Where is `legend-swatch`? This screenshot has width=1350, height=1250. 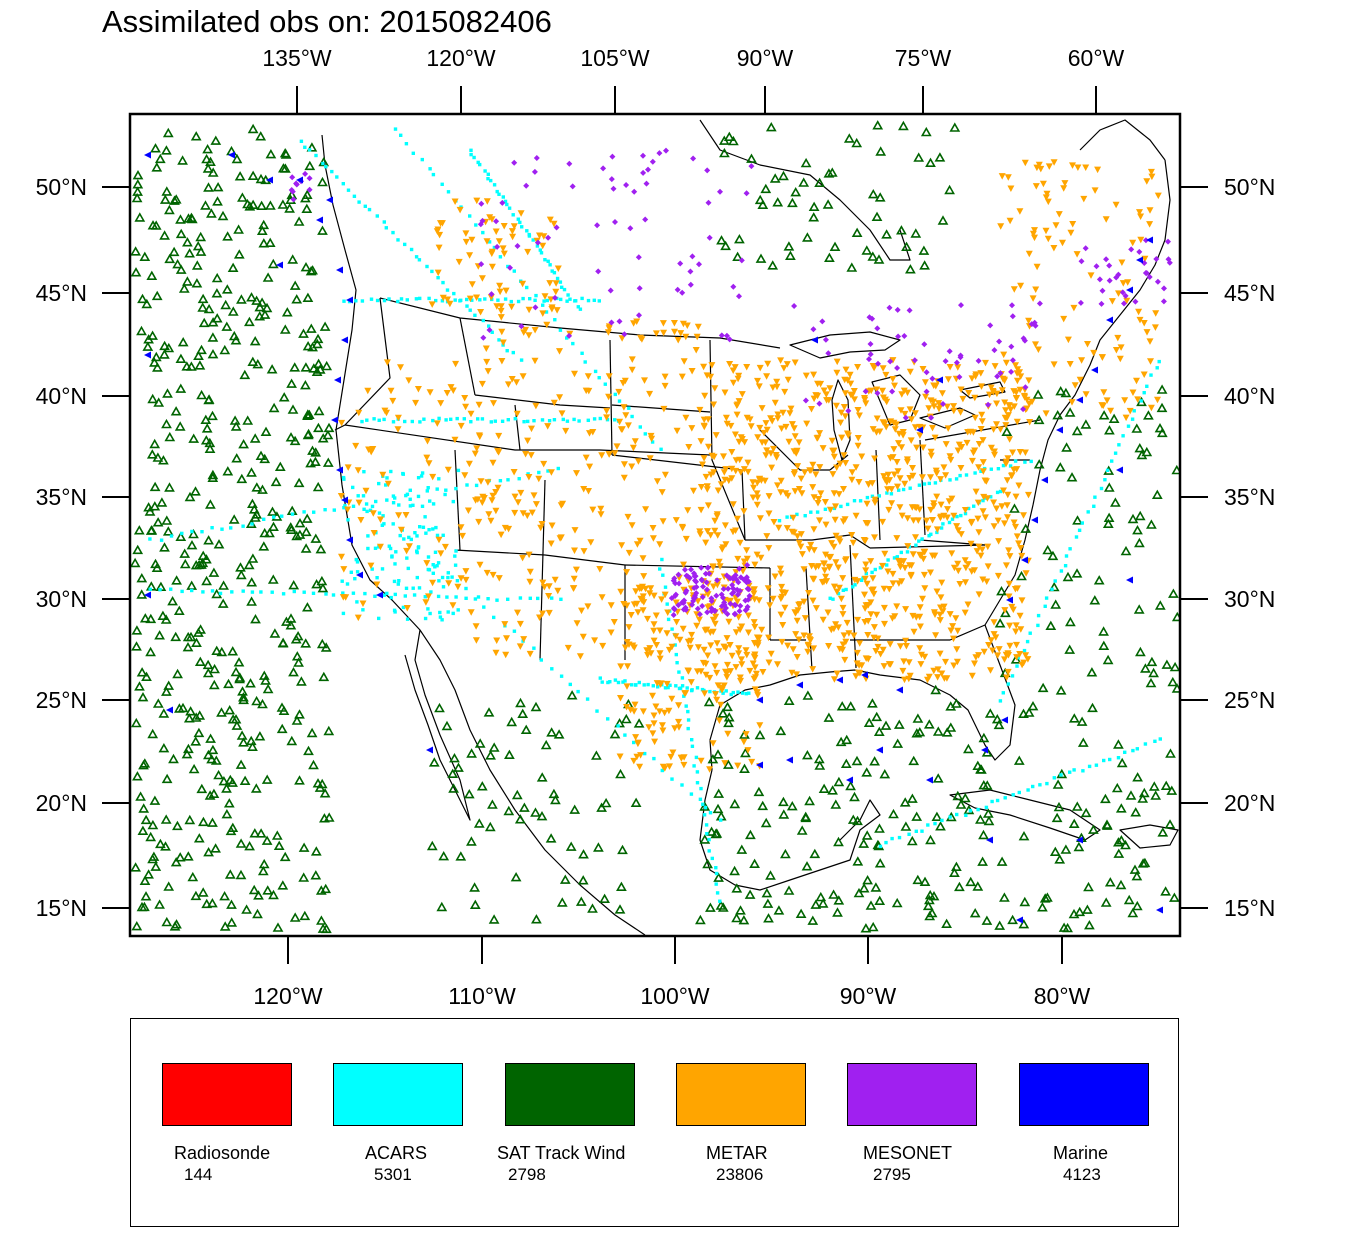
legend-swatch is located at coordinates (570, 1094).